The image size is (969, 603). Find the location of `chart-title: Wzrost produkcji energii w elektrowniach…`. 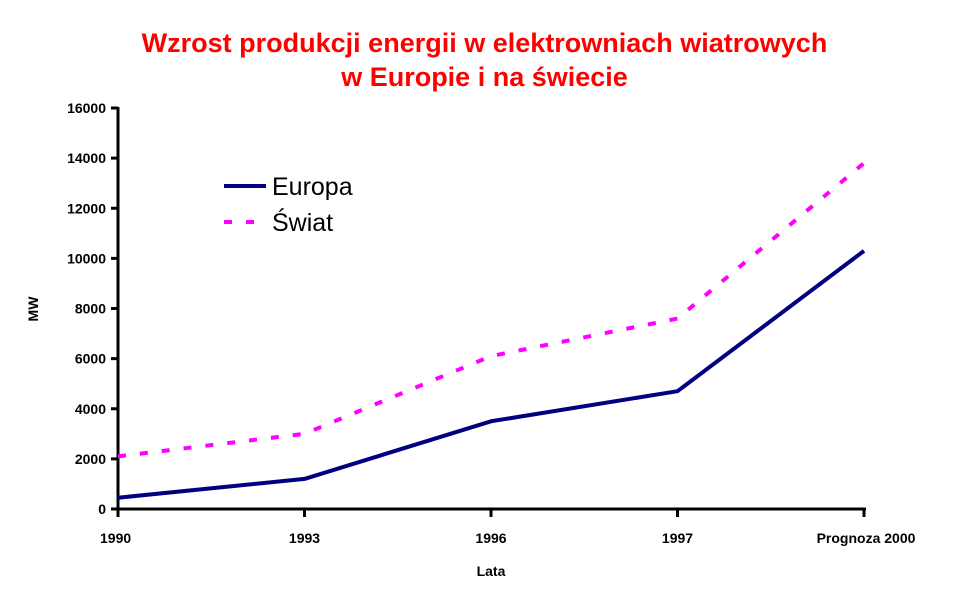

chart-title: Wzrost produkcji energii w elektrowniach… is located at coordinates (484, 60).